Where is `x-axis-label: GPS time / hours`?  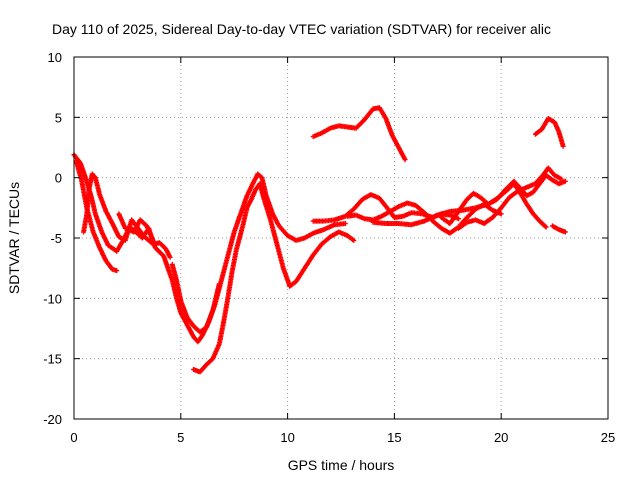 x-axis-label: GPS time / hours is located at coordinates (341, 465).